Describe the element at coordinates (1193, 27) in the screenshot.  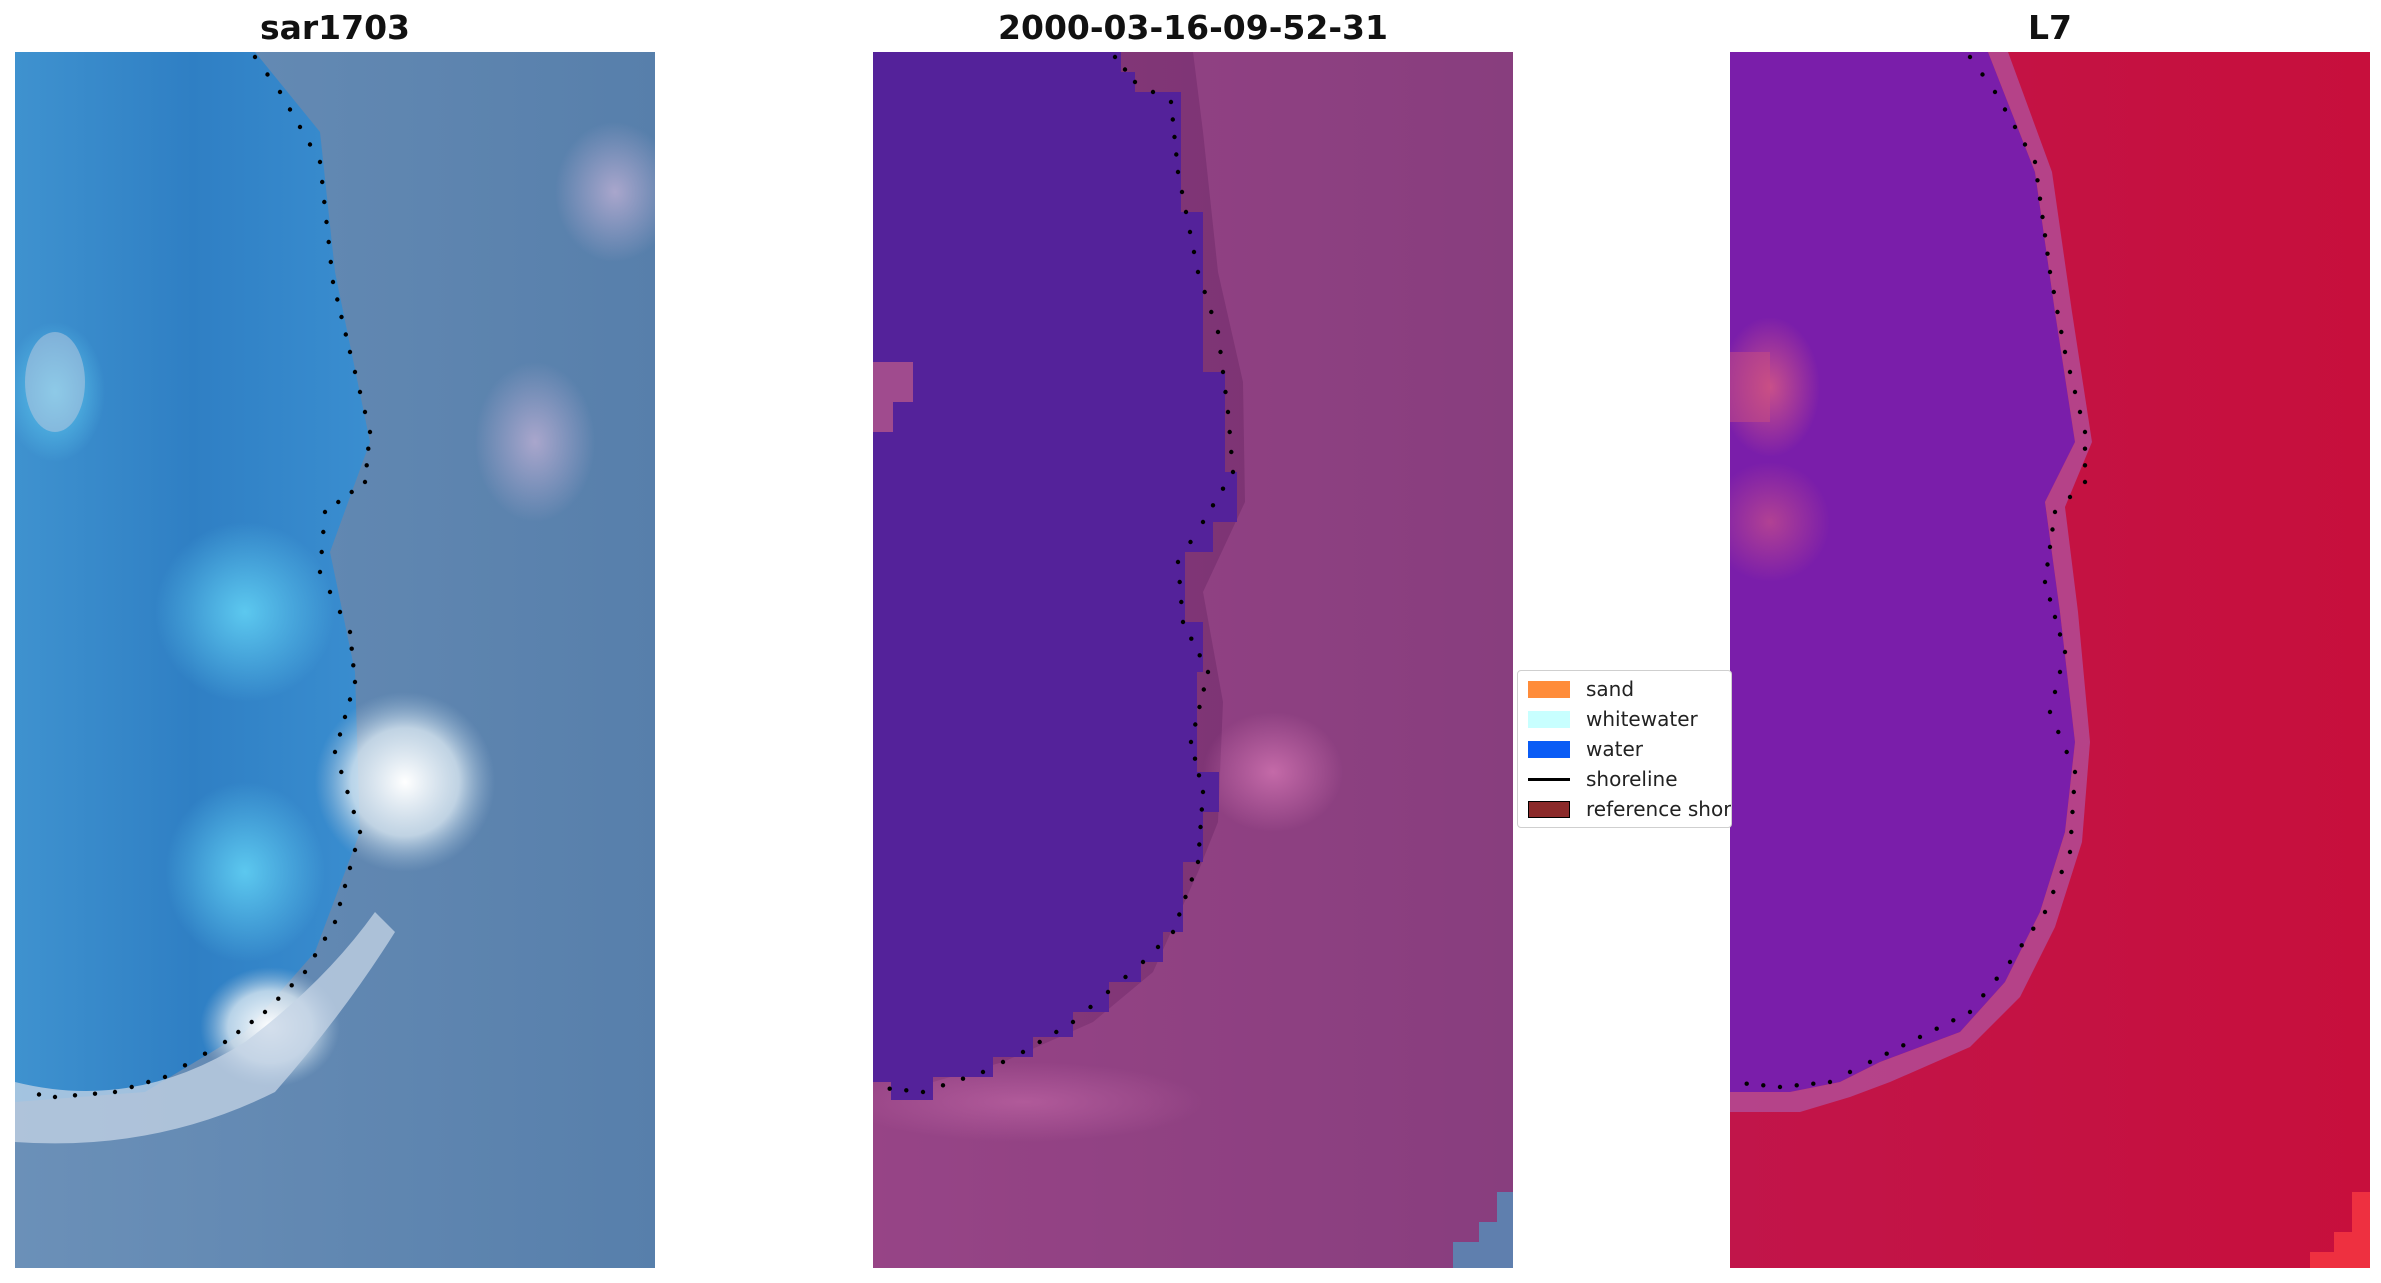
I see `panel-title-classified: 2000-03-16-09-52-31` at that location.